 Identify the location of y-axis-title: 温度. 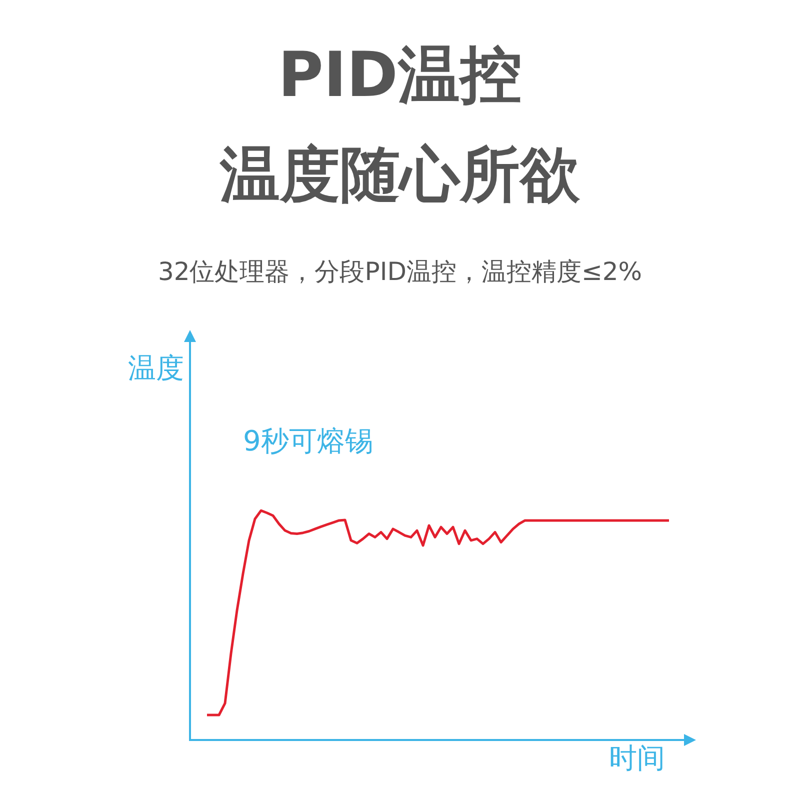
(156, 367).